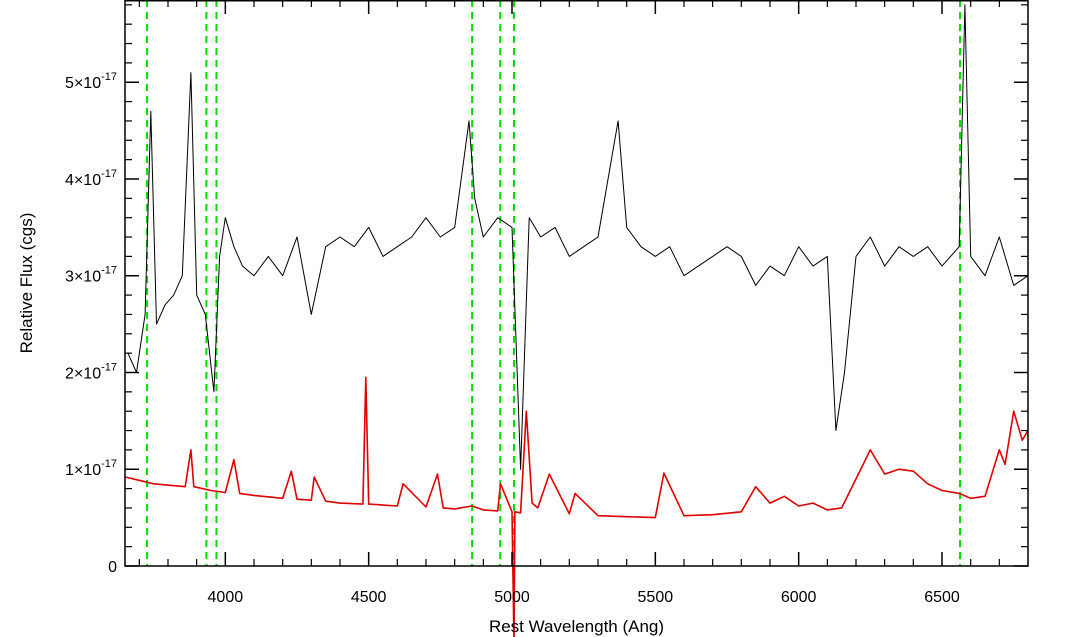 The image size is (1069, 637). I want to click on x-tick-label-2: 4500, so click(369, 597).